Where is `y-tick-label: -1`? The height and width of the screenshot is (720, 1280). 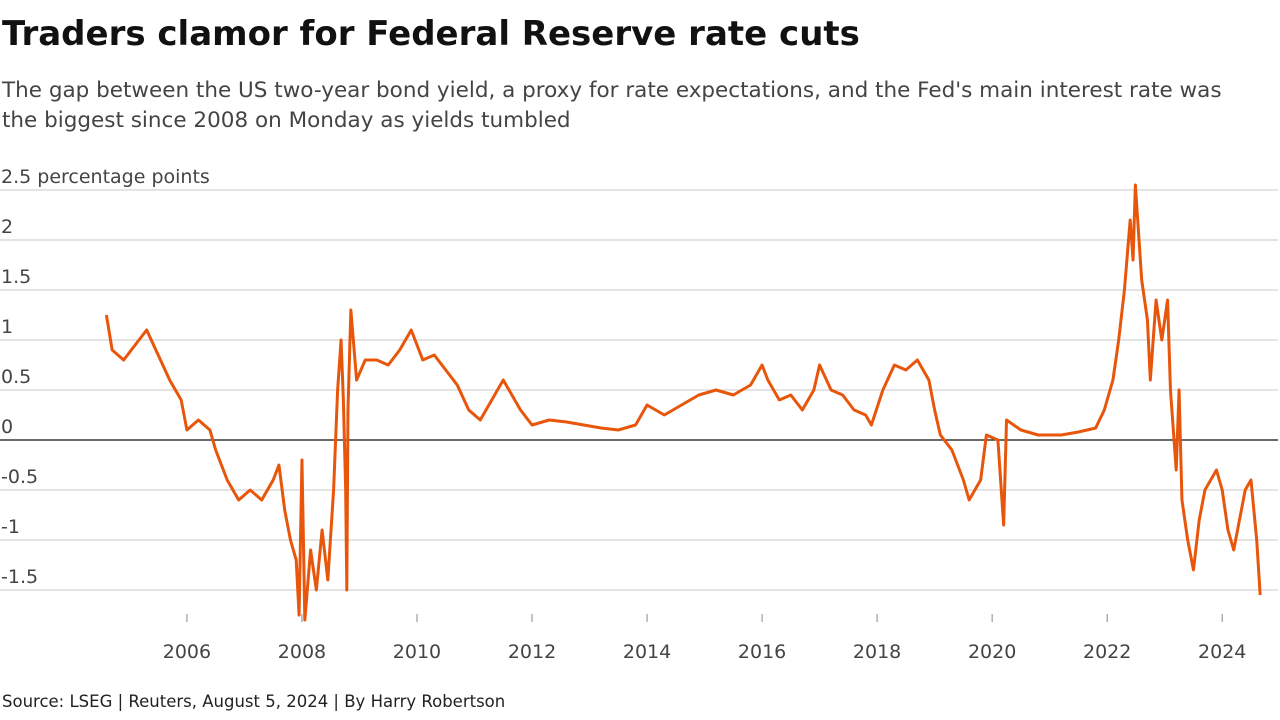
y-tick-label: -1 is located at coordinates (10, 527).